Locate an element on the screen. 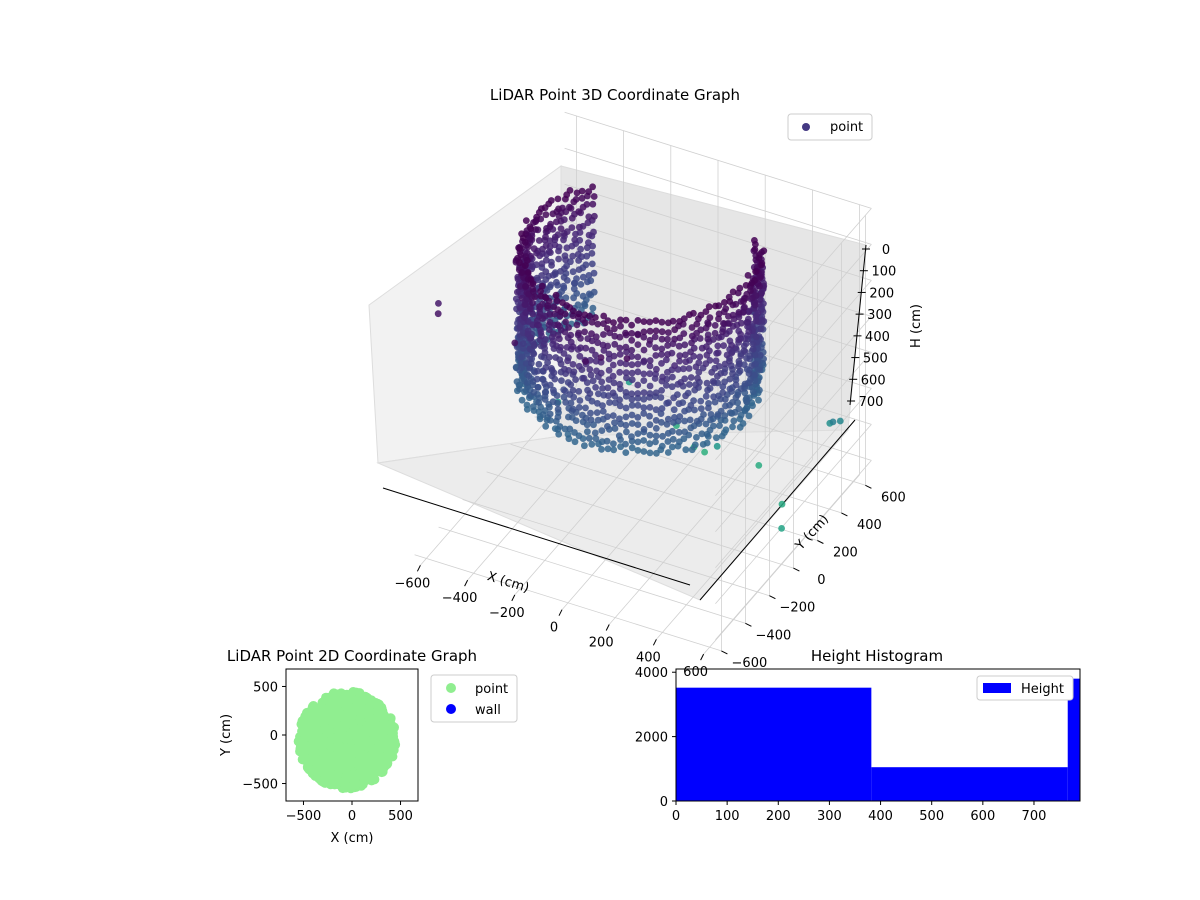 The image size is (1200, 900). grid-line-y is located at coordinates (664, 492).